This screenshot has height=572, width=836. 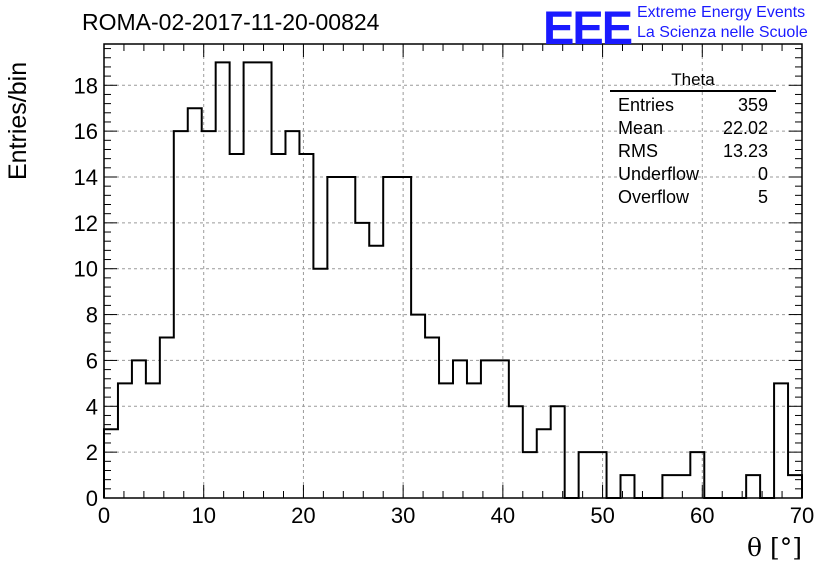 What do you see at coordinates (92, 498) in the screenshot?
I see `y-tick-label: 0` at bounding box center [92, 498].